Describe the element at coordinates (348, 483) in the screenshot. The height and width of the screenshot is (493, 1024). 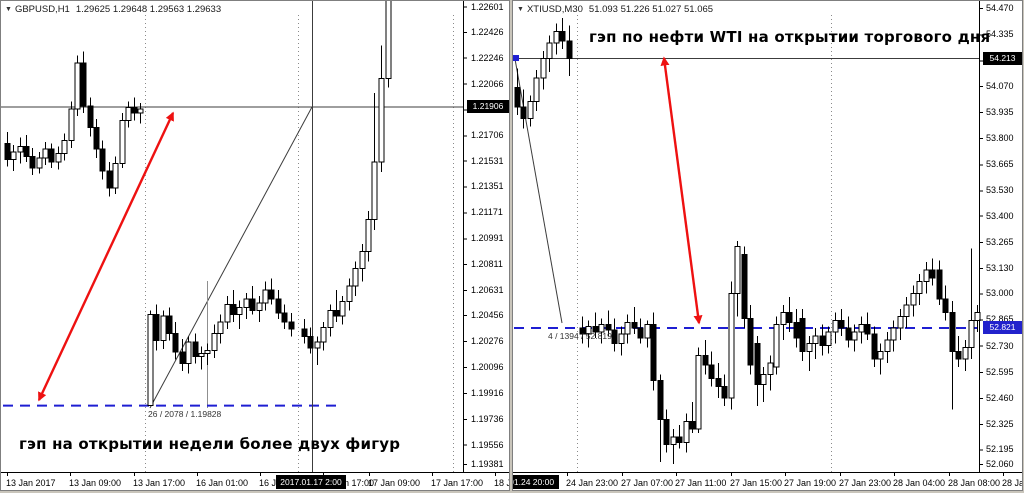
I see `time-axis-label: 16 Jan 17:00` at that location.